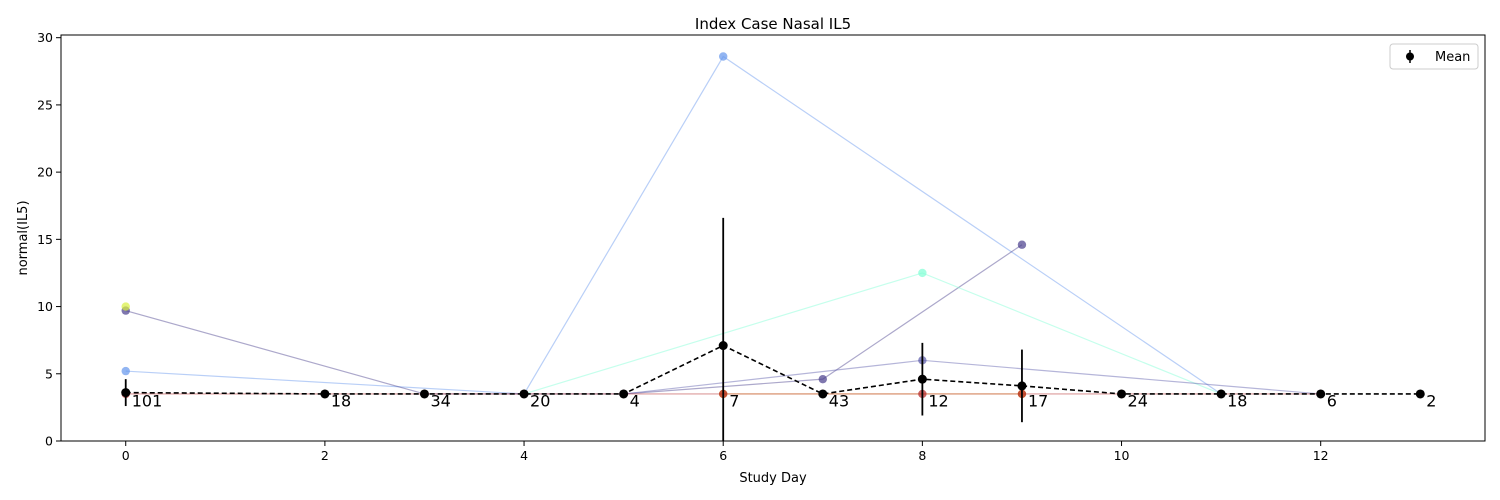  Describe the element at coordinates (773, 24) in the screenshot. I see `chart-title: Index Case Nasal IL5` at that location.